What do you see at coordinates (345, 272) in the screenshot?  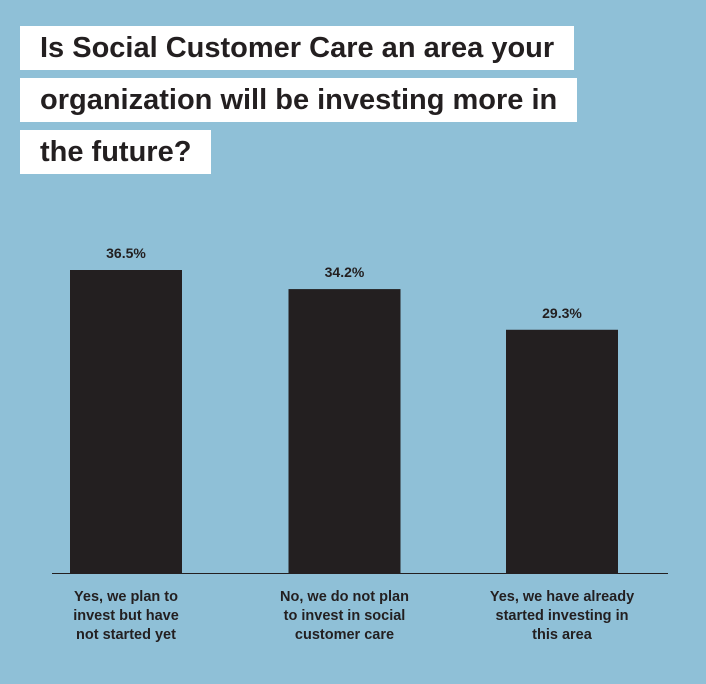 I see `value-label: 34.2%` at bounding box center [345, 272].